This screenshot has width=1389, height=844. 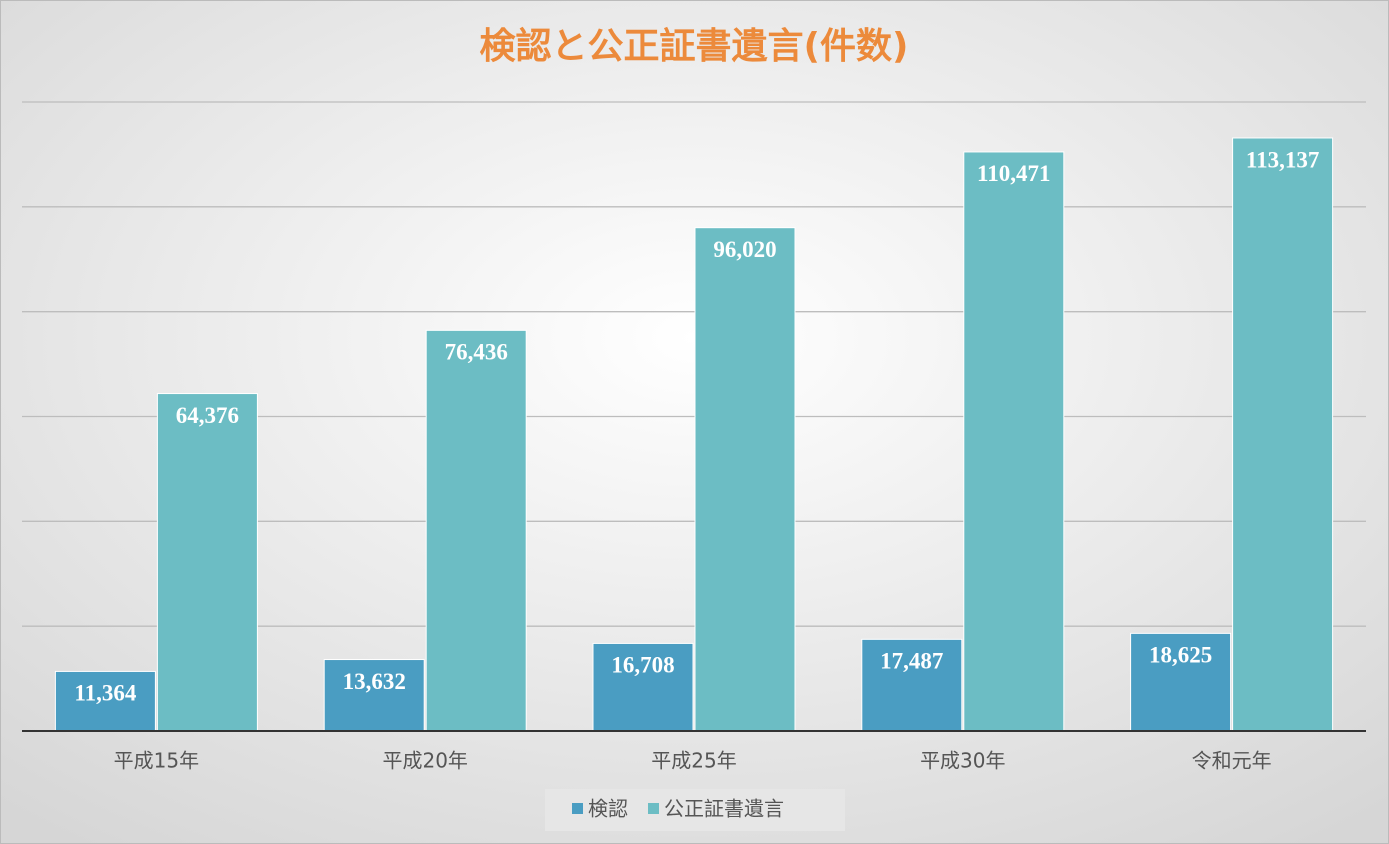 What do you see at coordinates (642, 665) in the screenshot?
I see `data-label: 16,708` at bounding box center [642, 665].